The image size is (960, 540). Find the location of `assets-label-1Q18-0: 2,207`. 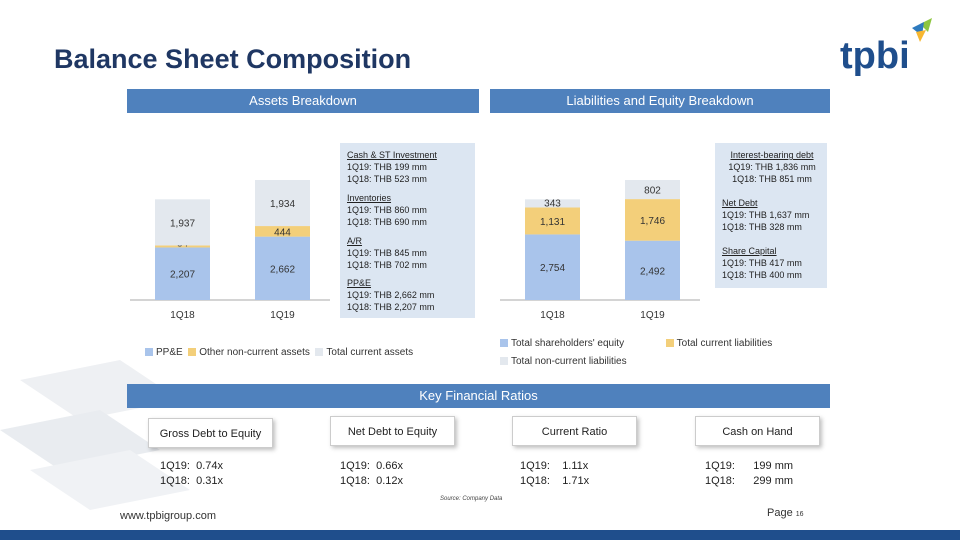

assets-label-1Q18-0: 2,207 is located at coordinates (182, 275).